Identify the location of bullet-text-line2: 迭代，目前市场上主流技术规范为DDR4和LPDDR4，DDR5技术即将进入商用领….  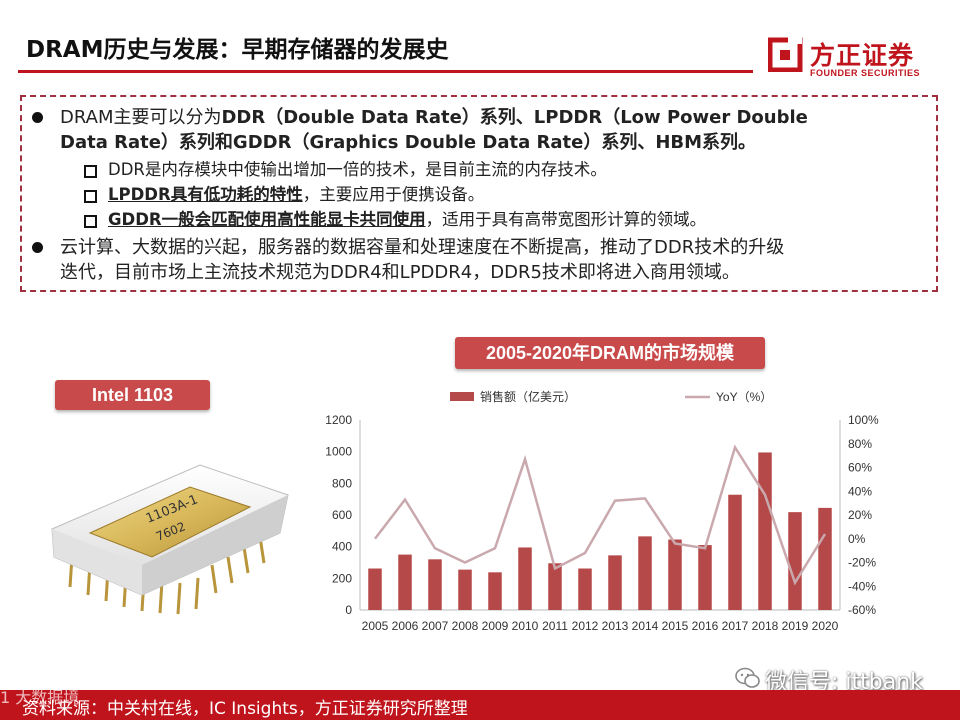
(400, 272).